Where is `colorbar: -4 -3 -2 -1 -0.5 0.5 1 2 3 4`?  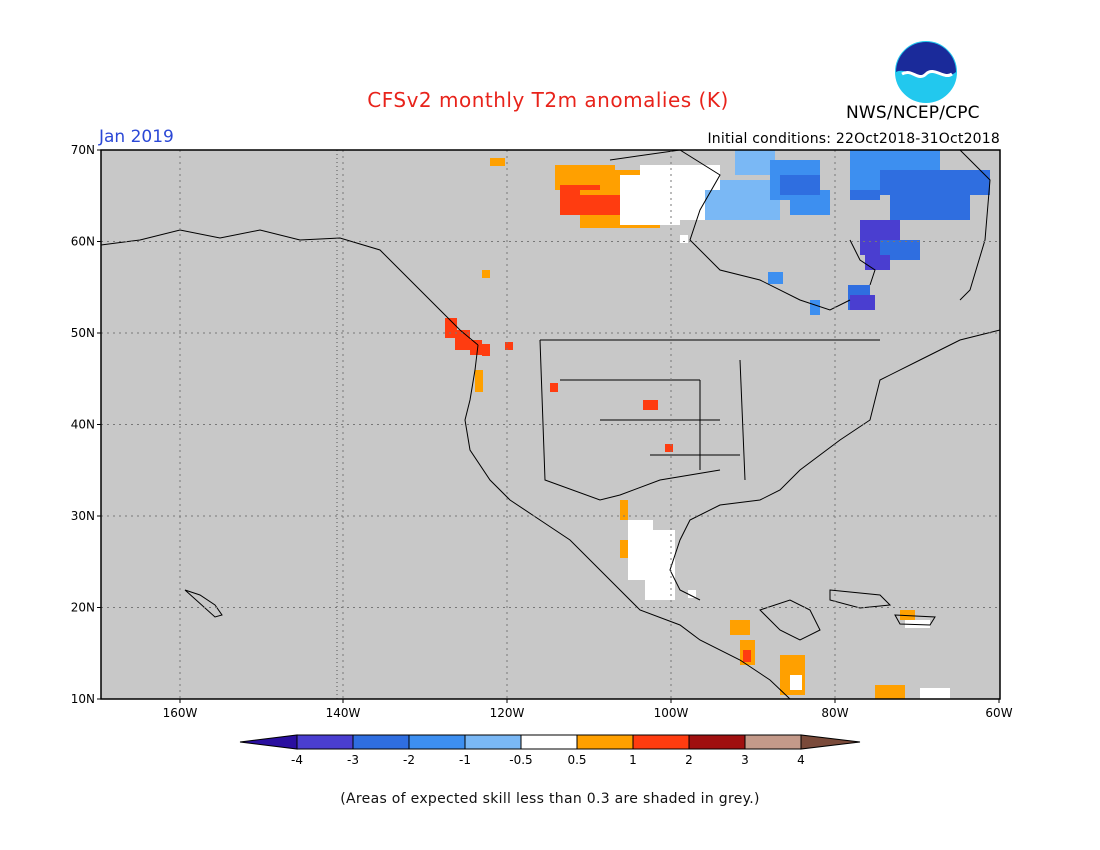 colorbar: -4 -3 -2 -1 -0.5 0.5 1 2 3 4 is located at coordinates (550, 750).